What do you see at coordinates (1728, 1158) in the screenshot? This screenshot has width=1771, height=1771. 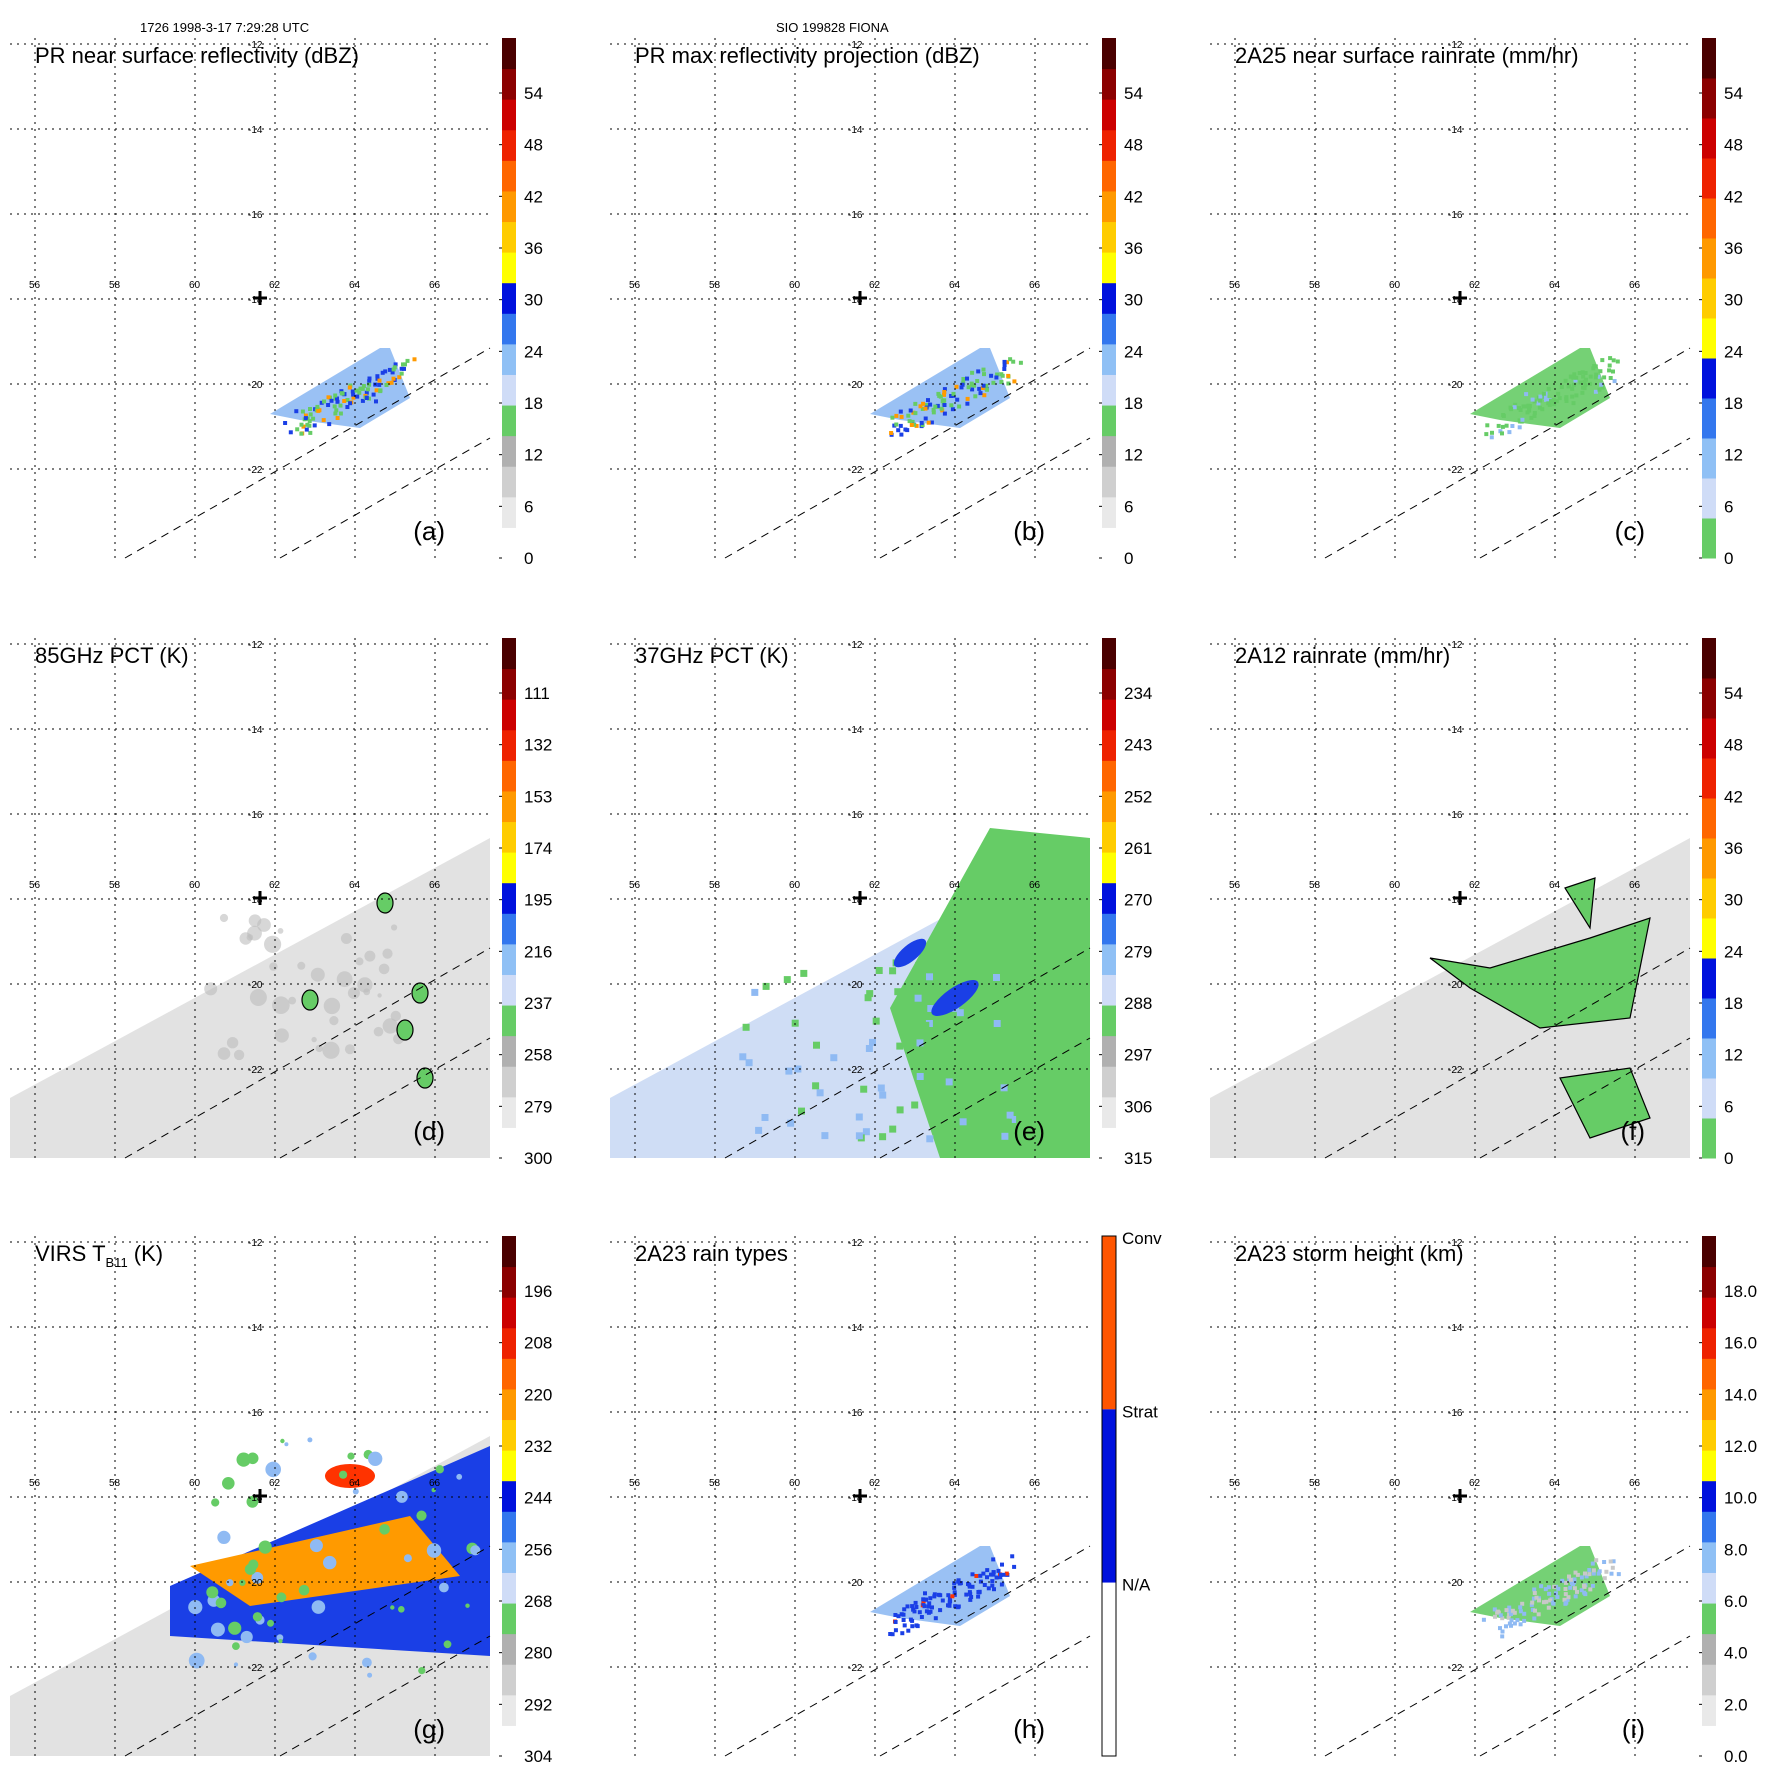 I see `colorbar-tick-label: 0` at bounding box center [1728, 1158].